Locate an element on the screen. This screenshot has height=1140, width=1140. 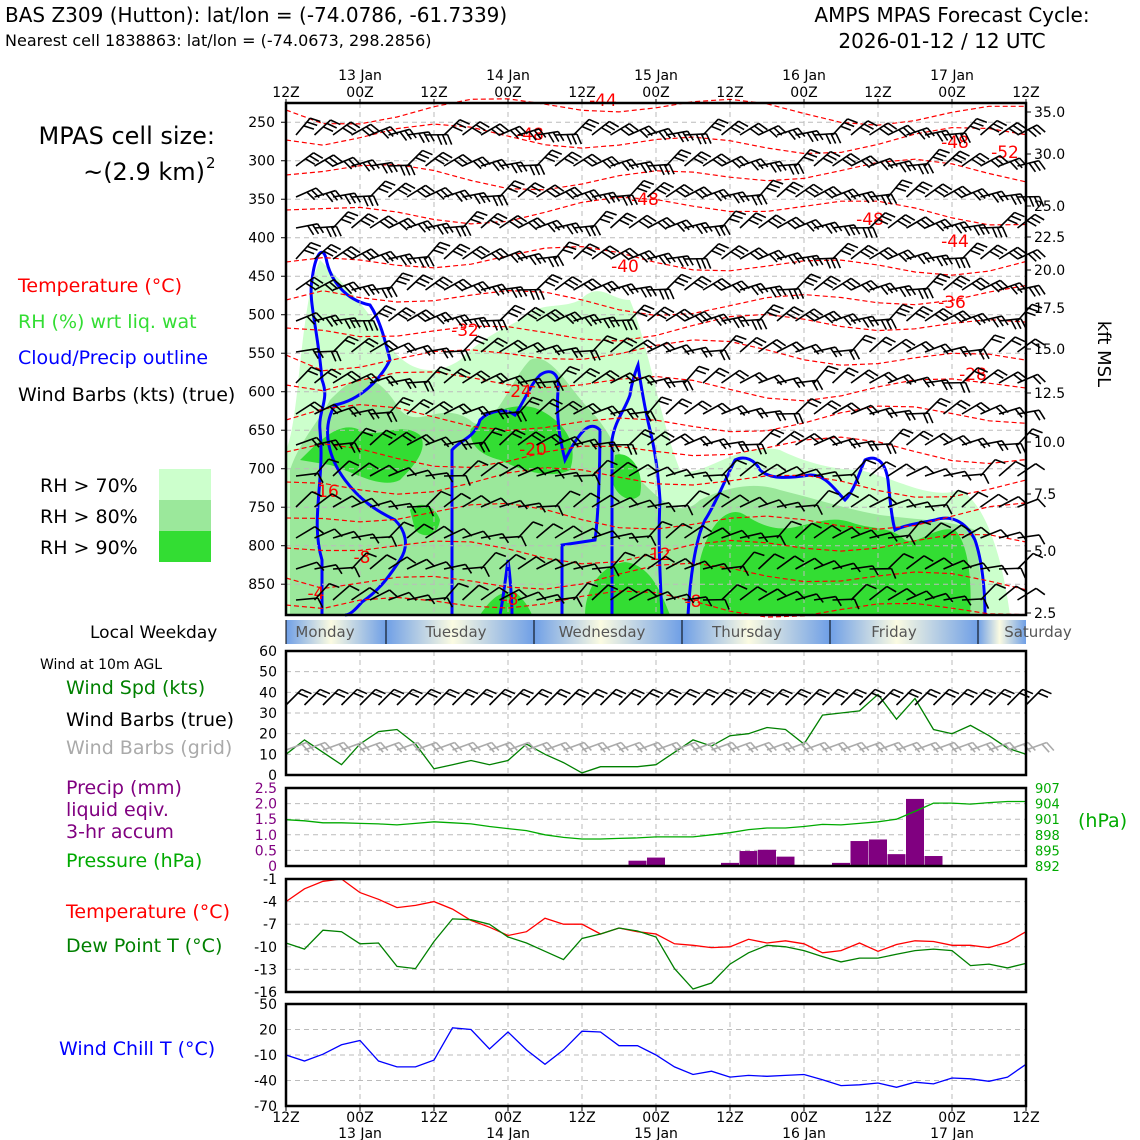
pressure-tick-label: 700 is located at coordinates (261, 470).